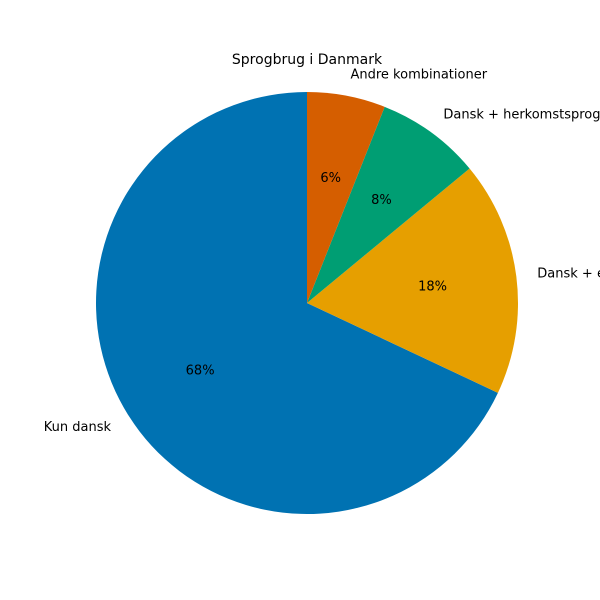 The height and width of the screenshot is (600, 600). What do you see at coordinates (418, 75) in the screenshot?
I see `slice-label-4: Andre kombinationer` at bounding box center [418, 75].